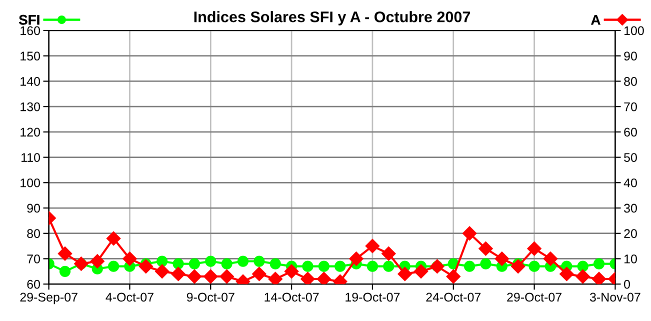 Image resolution: width=651 pixels, height=321 pixels. Describe the element at coordinates (453, 297) in the screenshot. I see `x-tick-label: 24-Oct-07` at that location.